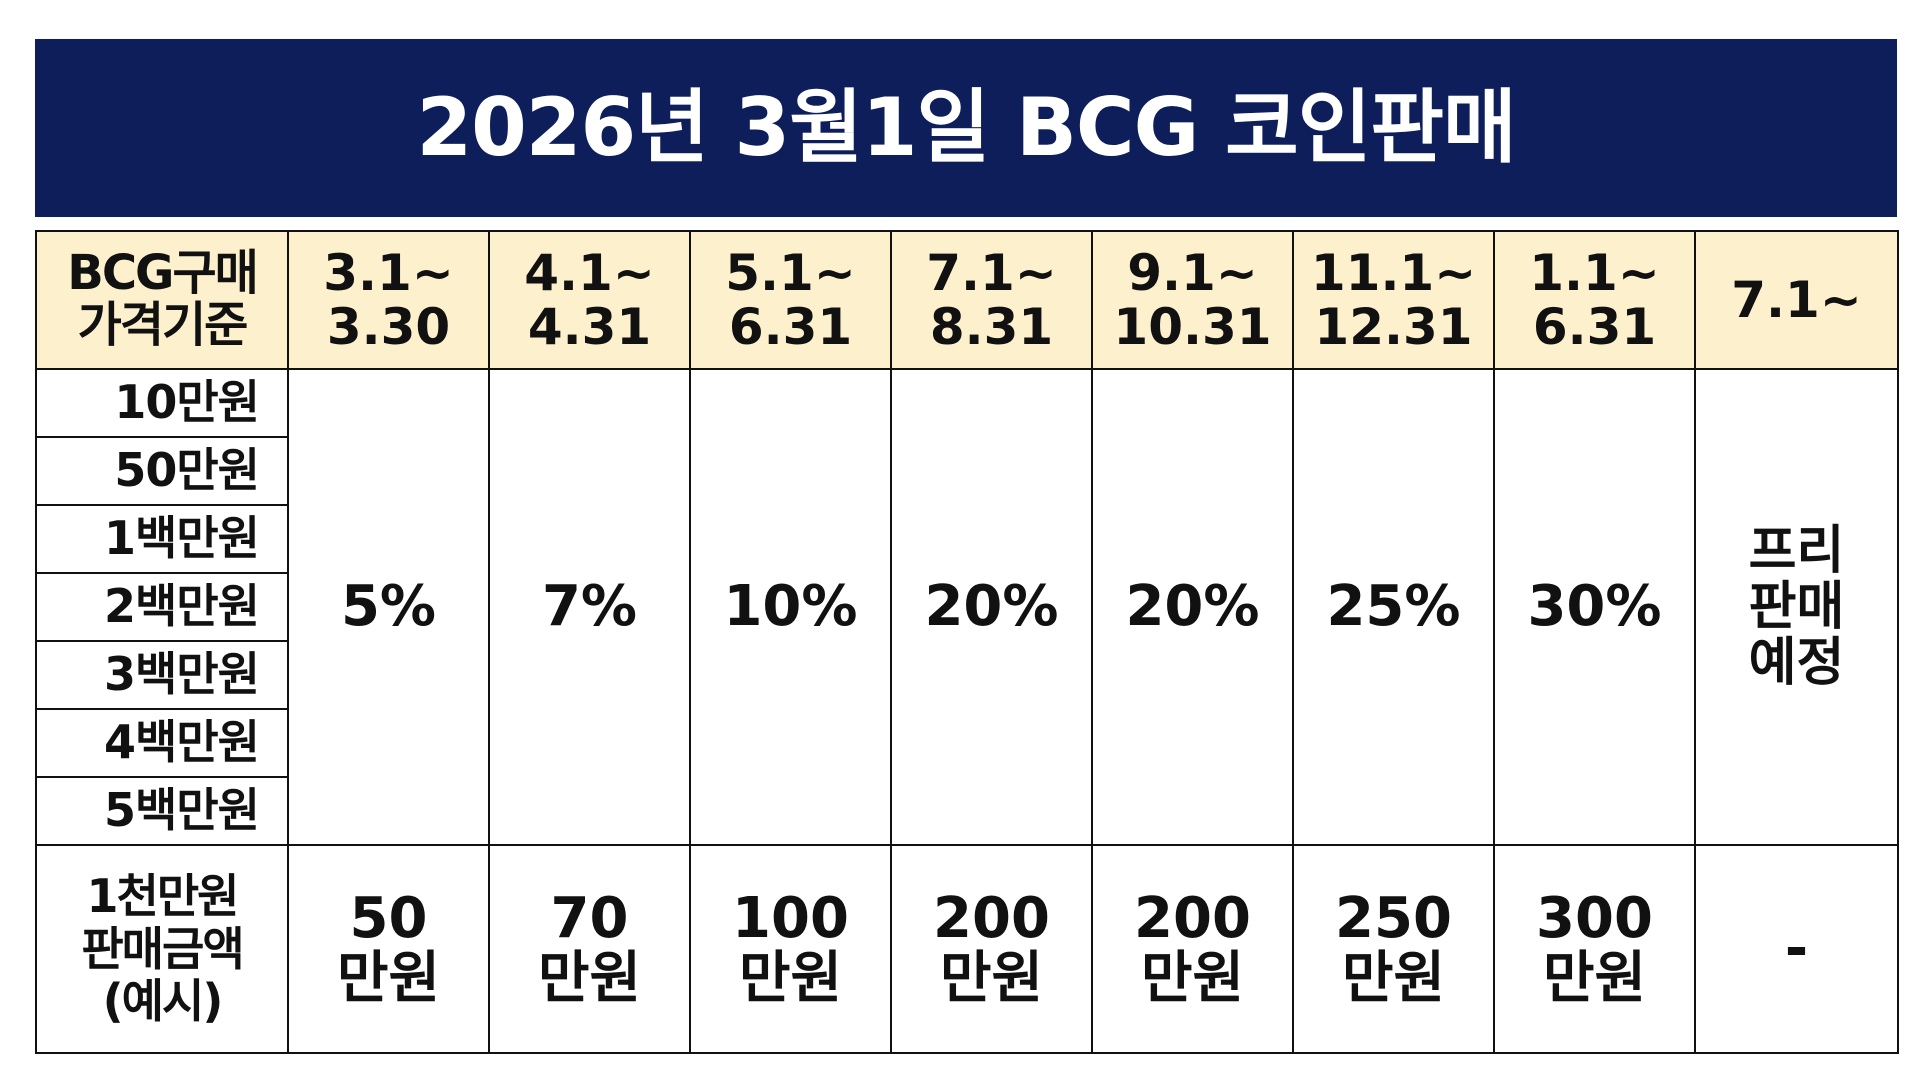 The width and height of the screenshot is (1920, 1080). I want to click on example-number: 300, so click(1594, 918).